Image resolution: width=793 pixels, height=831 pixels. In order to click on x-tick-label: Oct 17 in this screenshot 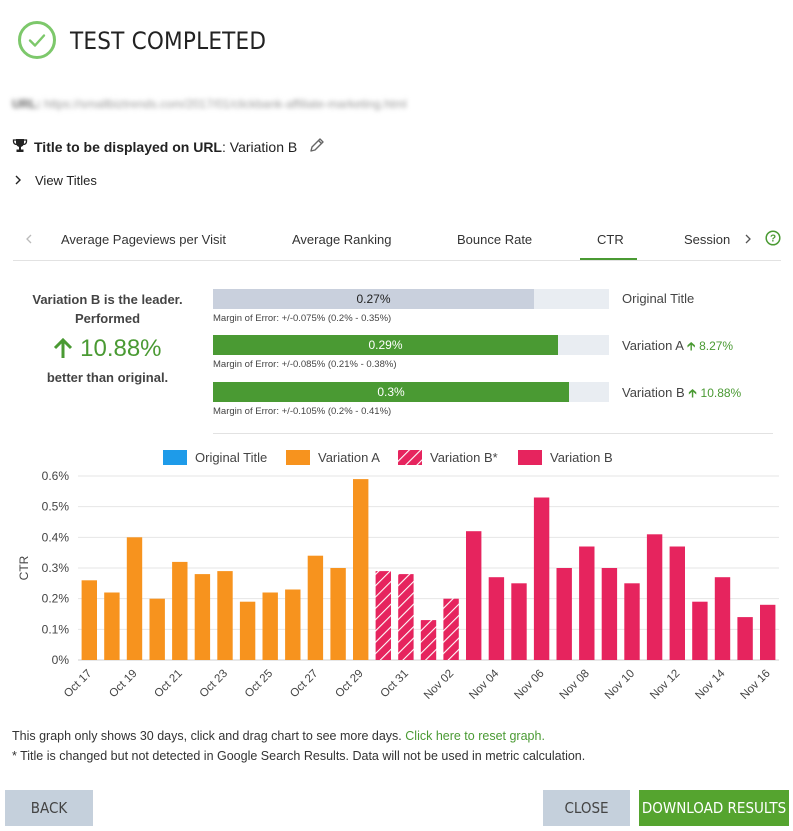, I will do `click(78, 684)`.